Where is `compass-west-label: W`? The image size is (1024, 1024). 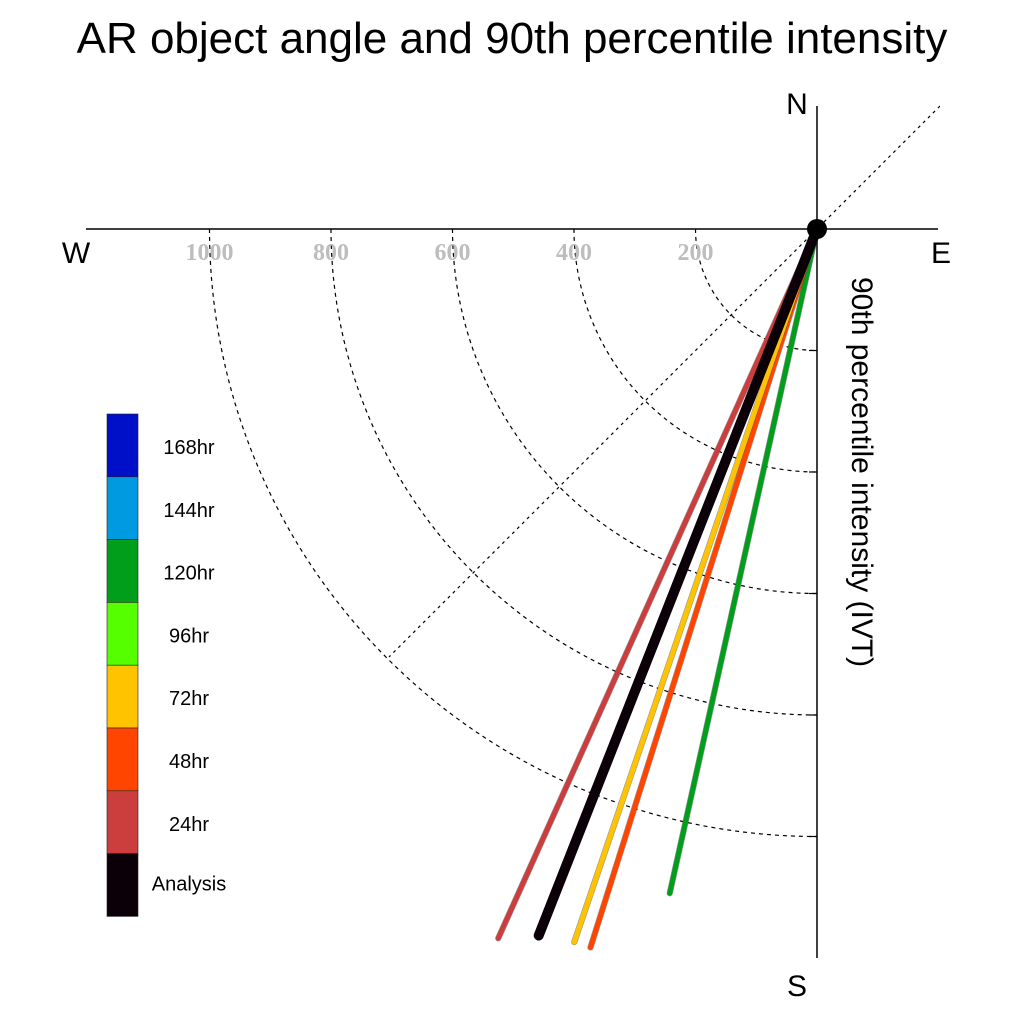 compass-west-label: W is located at coordinates (76, 253).